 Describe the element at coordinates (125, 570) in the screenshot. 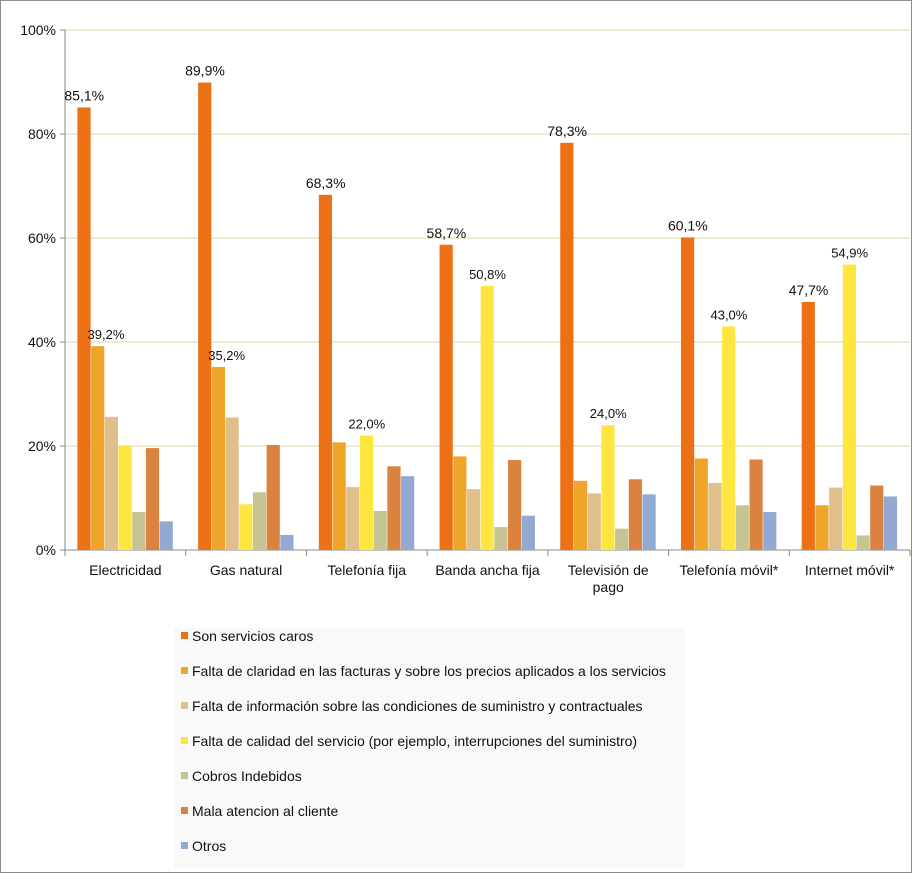

I see `x-tick-label: Electricidad` at that location.